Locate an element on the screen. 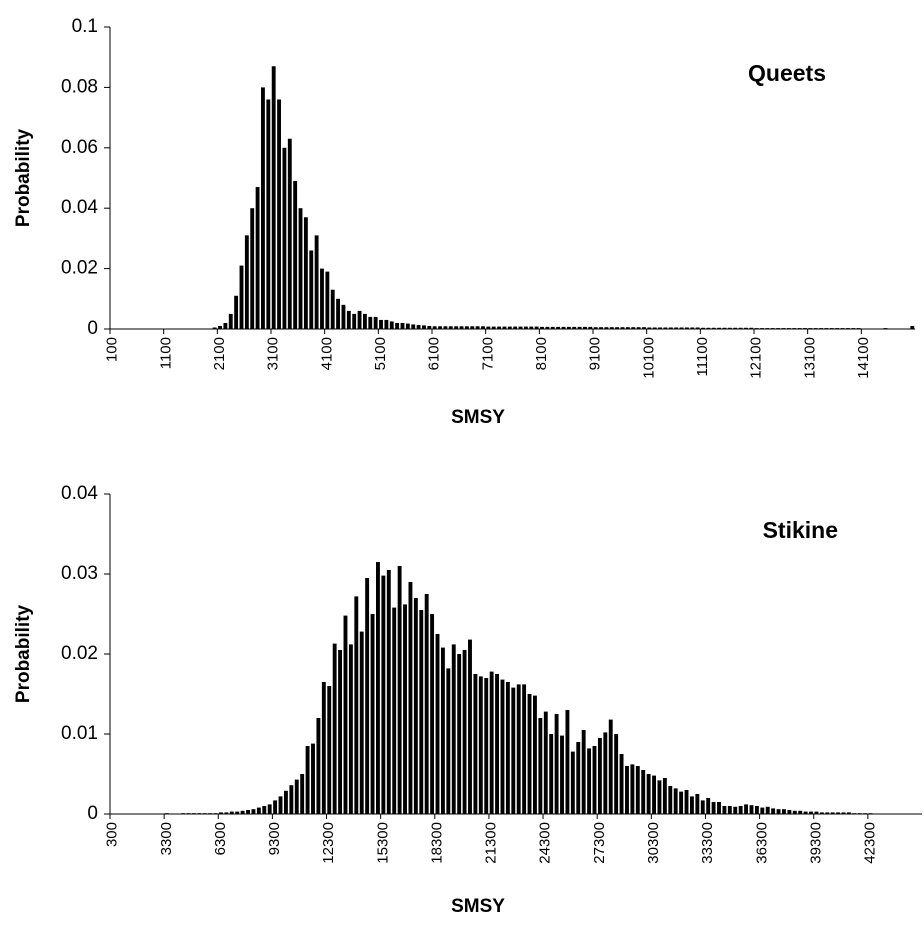 The image size is (924, 927). x-tick-label: 21300 is located at coordinates (491, 843).